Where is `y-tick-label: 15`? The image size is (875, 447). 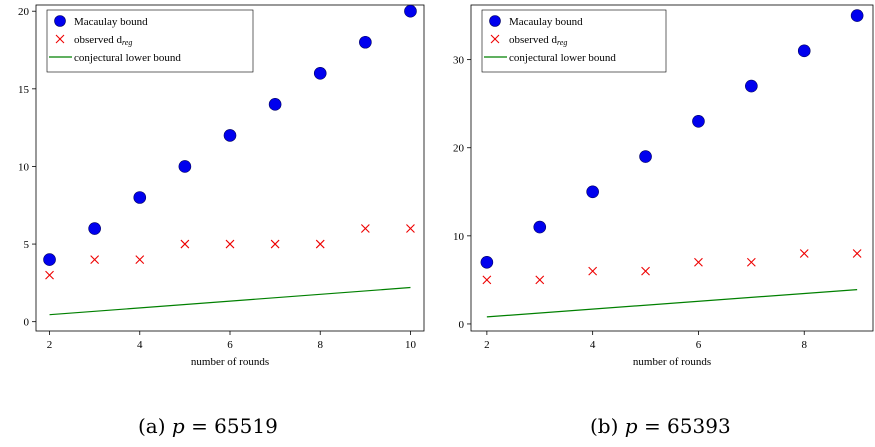 y-tick-label: 15 is located at coordinates (24, 90).